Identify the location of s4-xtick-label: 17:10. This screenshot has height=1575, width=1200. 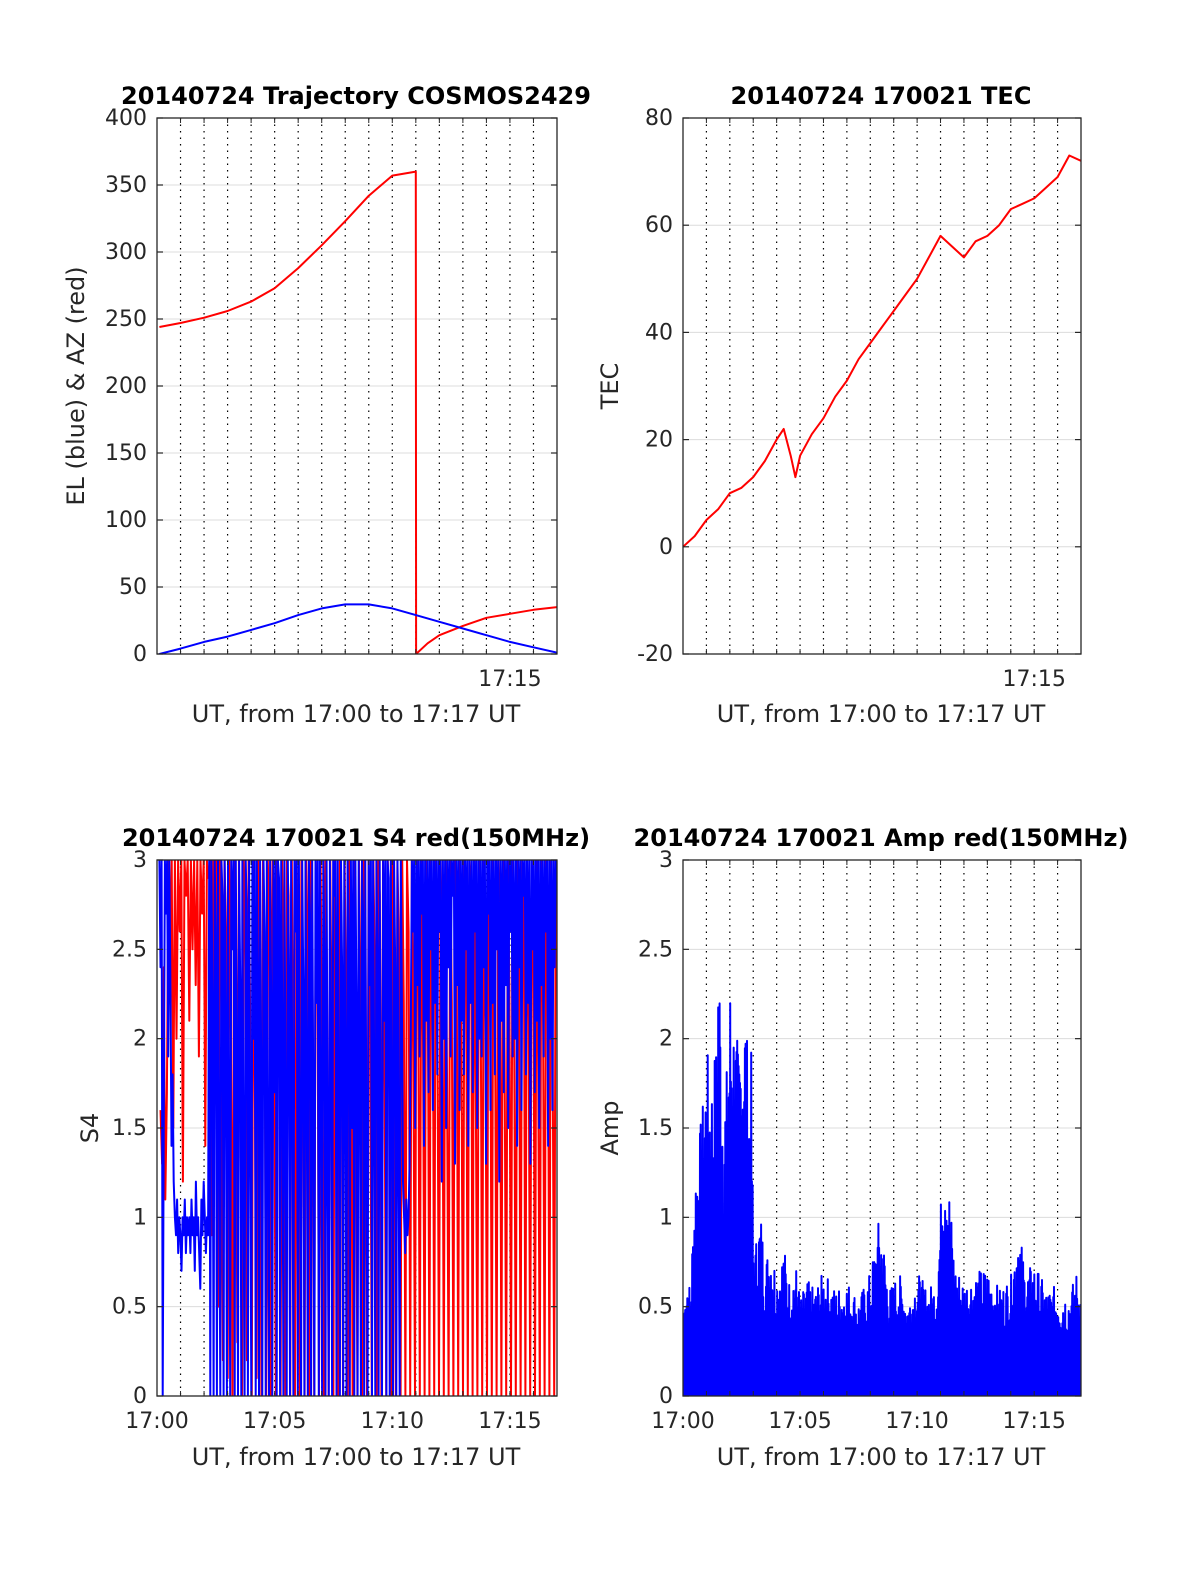
(392, 1421).